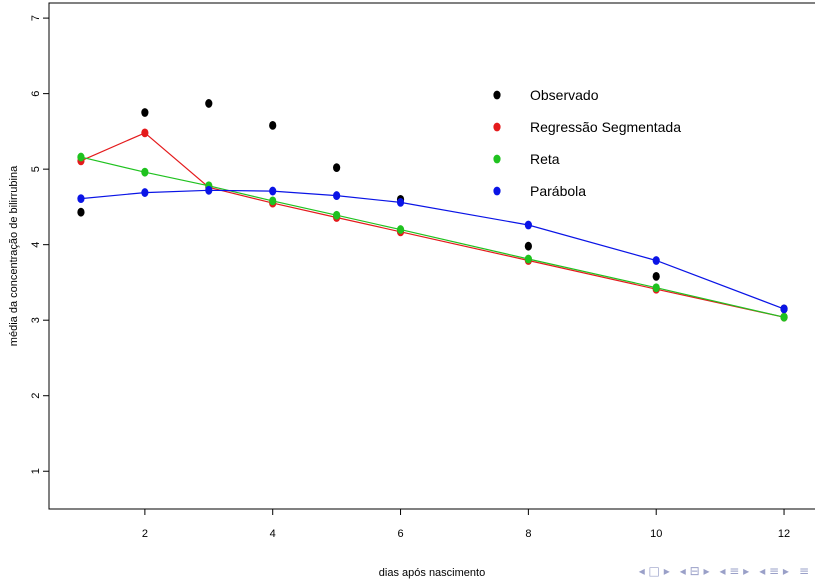 The width and height of the screenshot is (815, 582). What do you see at coordinates (803, 571) in the screenshot?
I see `search-menu-icon: ≡` at bounding box center [803, 571].